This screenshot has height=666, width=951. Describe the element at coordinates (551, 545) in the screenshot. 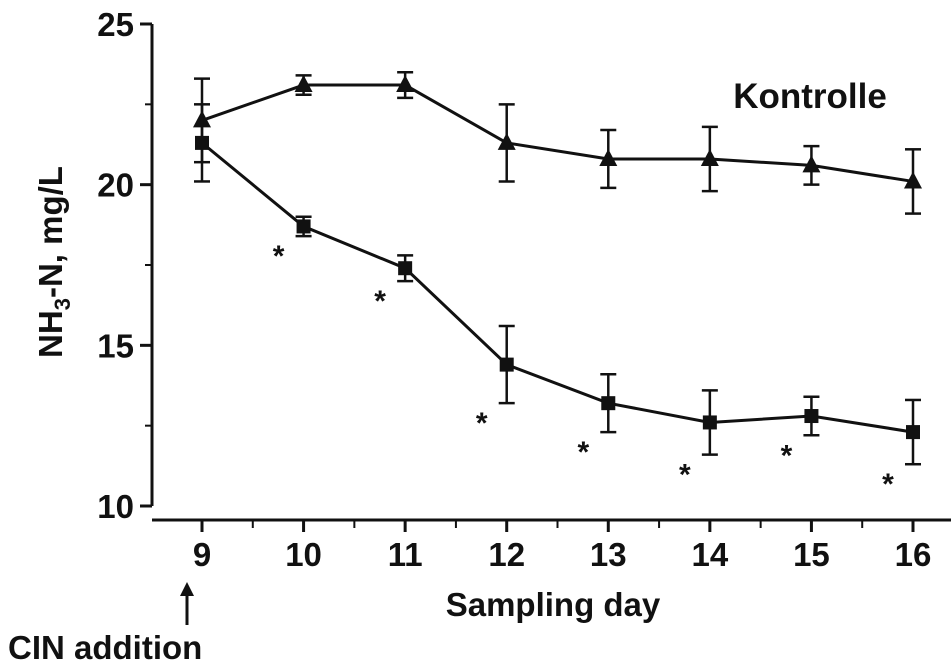

I see `x-axis: 9 10 11 12 13 14 15 16` at that location.